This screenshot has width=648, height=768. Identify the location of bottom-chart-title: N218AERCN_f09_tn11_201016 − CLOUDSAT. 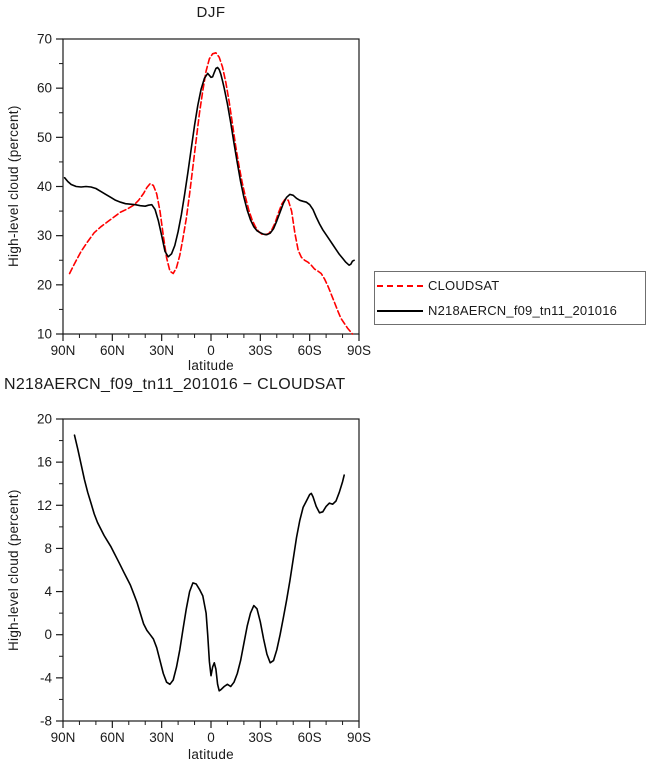
(175, 384).